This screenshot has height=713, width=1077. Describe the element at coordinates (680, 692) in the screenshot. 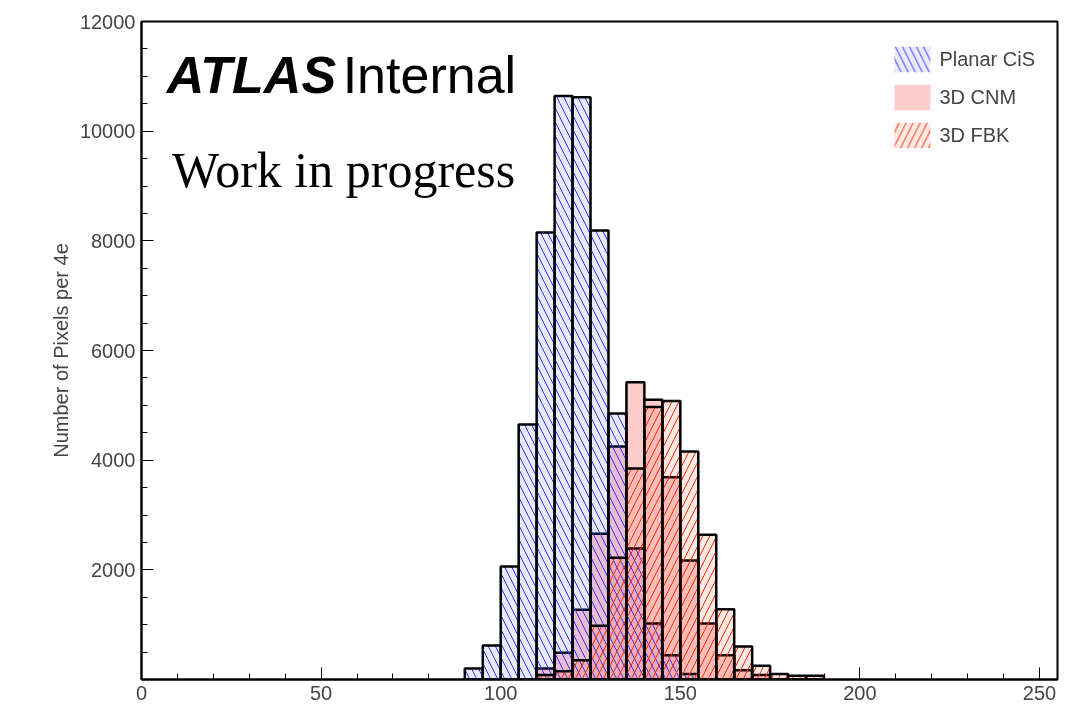

I see `x-tick-label: 150` at that location.